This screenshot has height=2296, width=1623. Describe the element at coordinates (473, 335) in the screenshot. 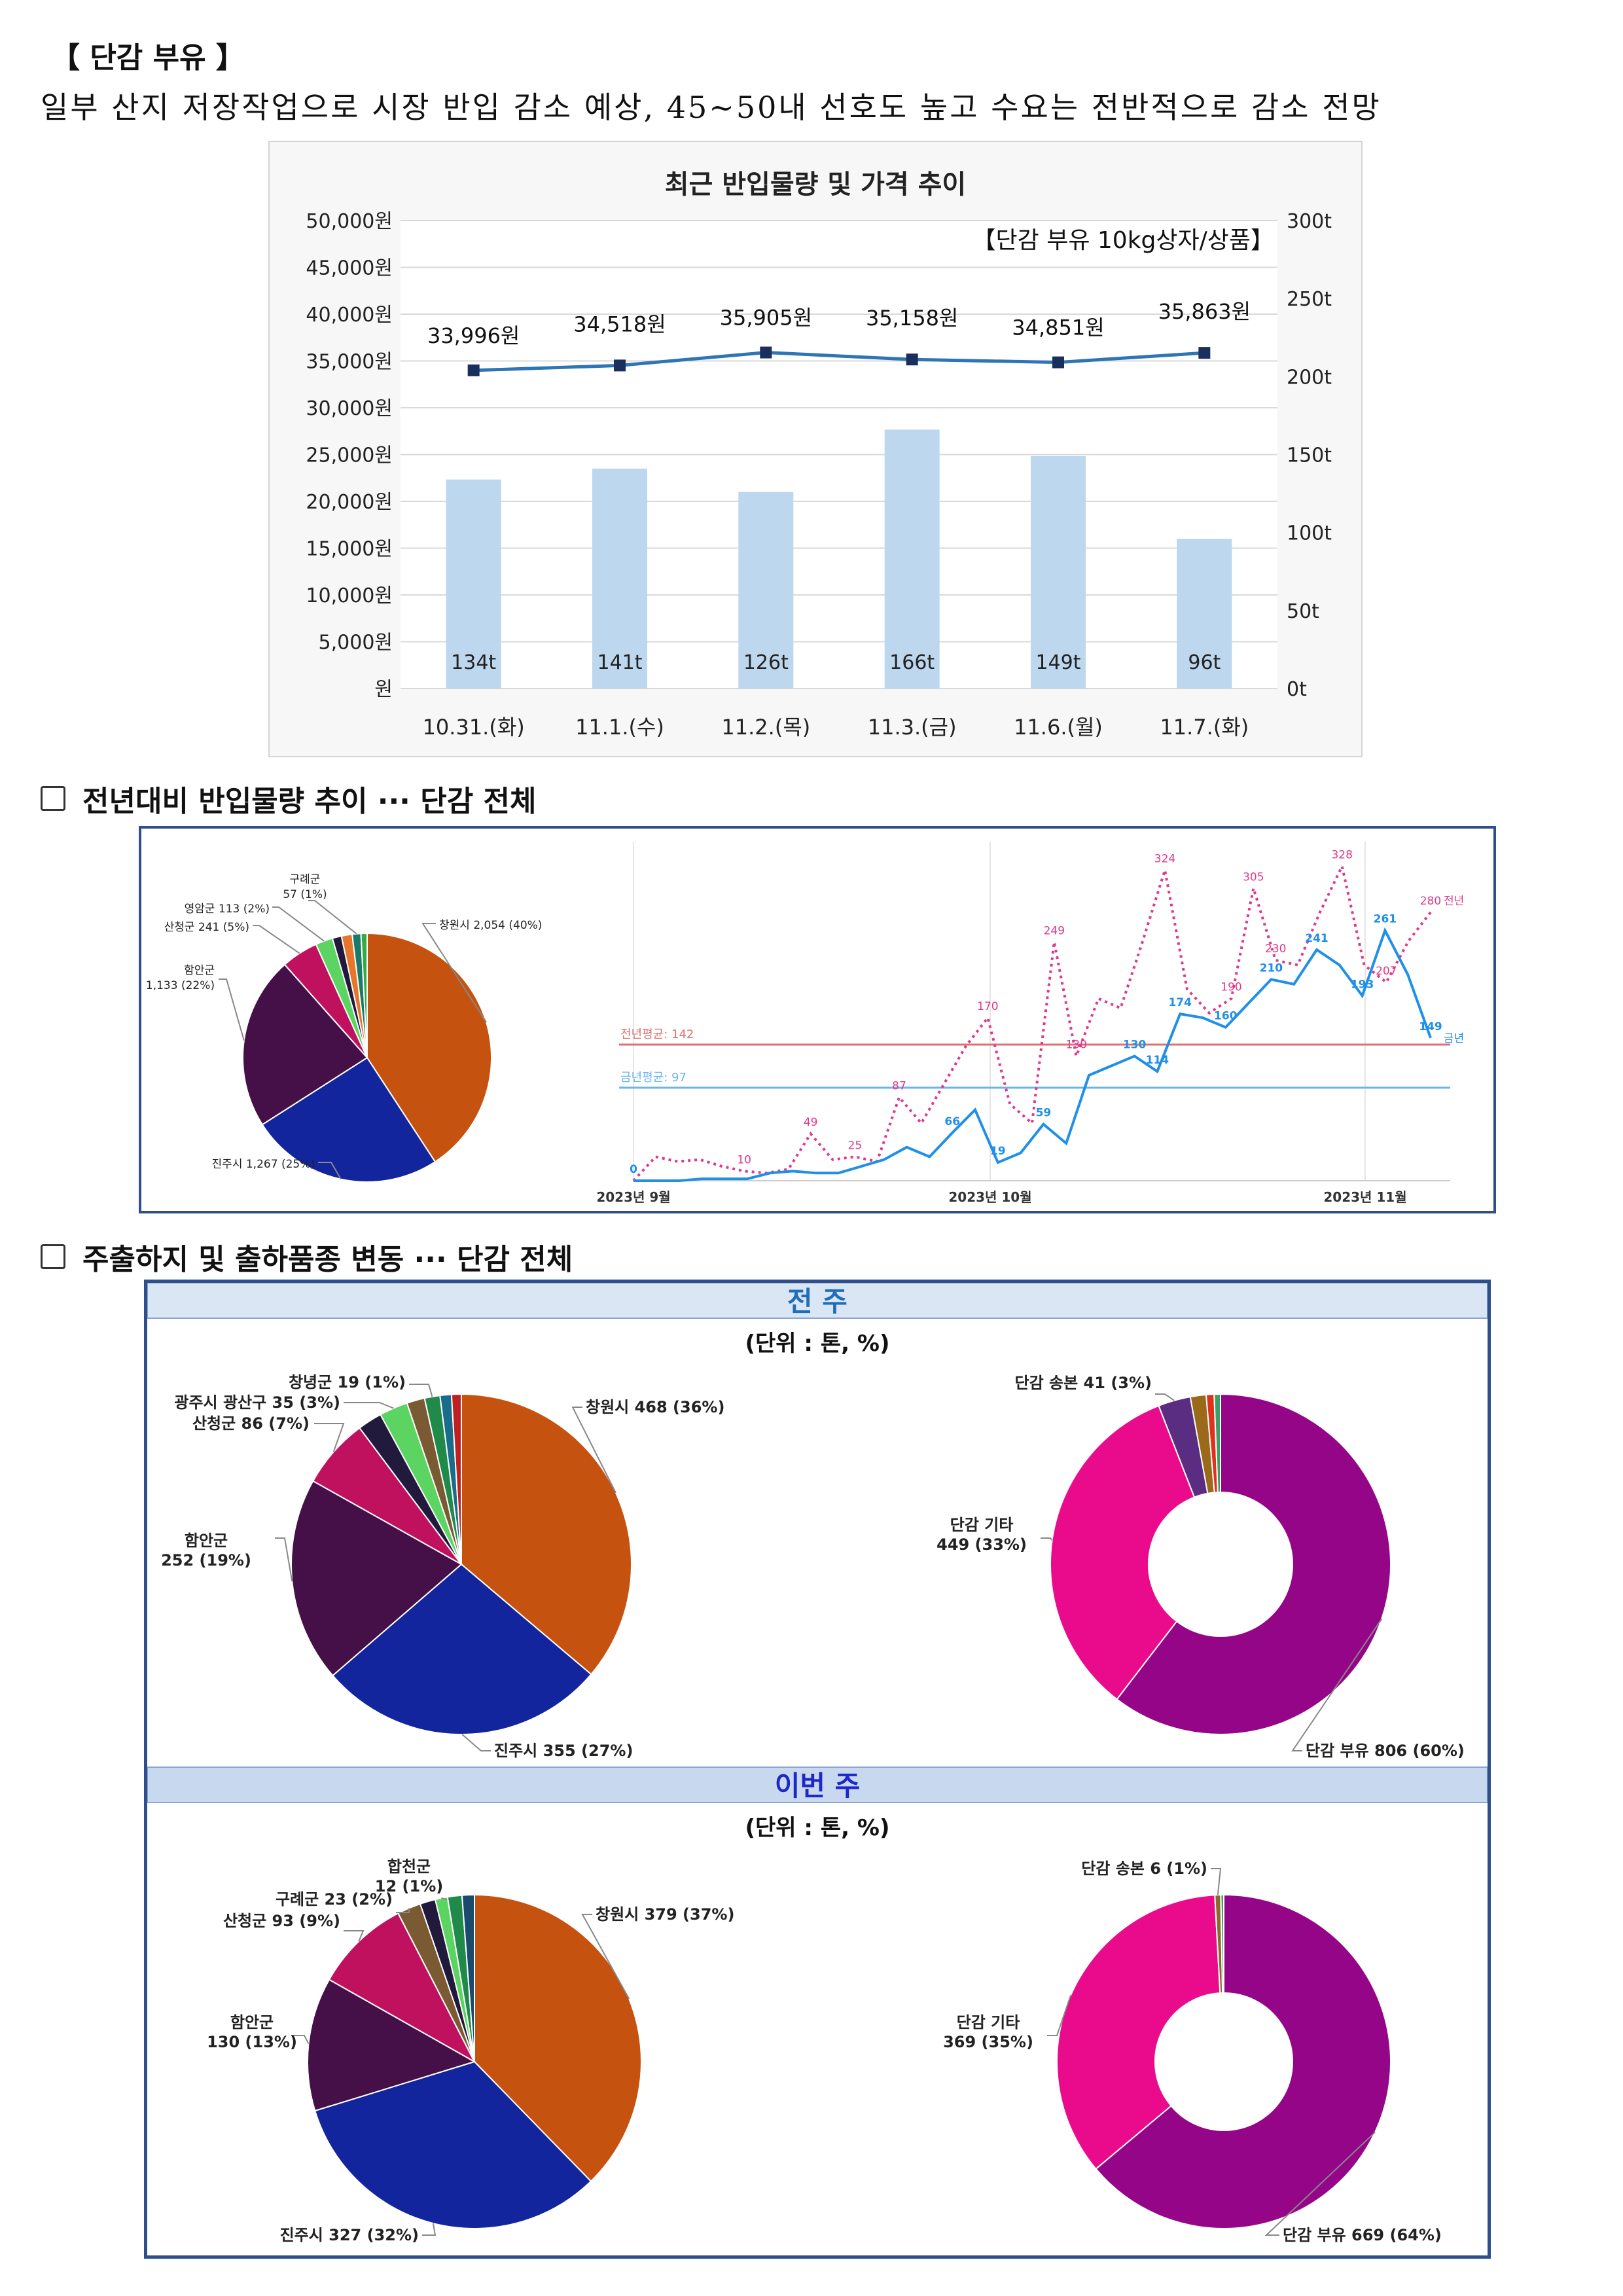

I see `price-label: 33,996원` at that location.